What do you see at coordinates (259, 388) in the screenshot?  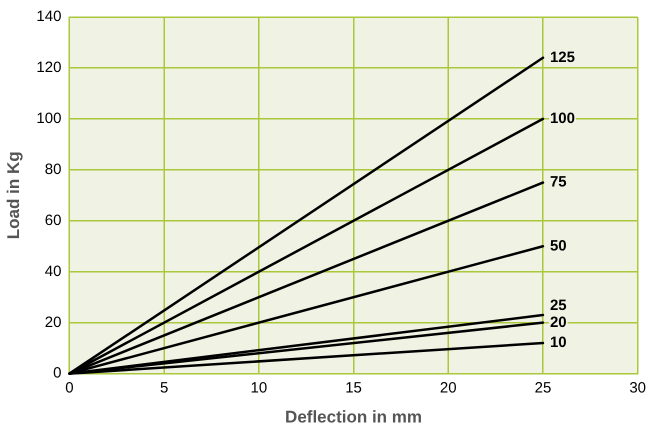 I see `x-tick-label: 10` at bounding box center [259, 388].